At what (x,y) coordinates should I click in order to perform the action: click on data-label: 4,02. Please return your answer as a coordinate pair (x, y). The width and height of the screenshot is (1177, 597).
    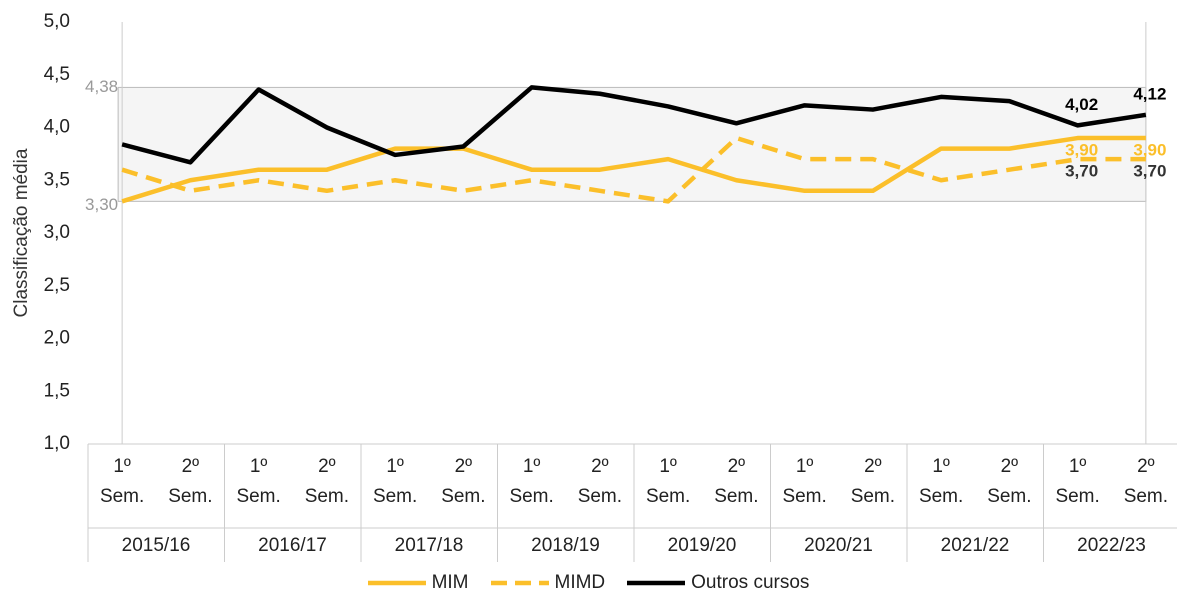
    Looking at the image, I should click on (1081, 104).